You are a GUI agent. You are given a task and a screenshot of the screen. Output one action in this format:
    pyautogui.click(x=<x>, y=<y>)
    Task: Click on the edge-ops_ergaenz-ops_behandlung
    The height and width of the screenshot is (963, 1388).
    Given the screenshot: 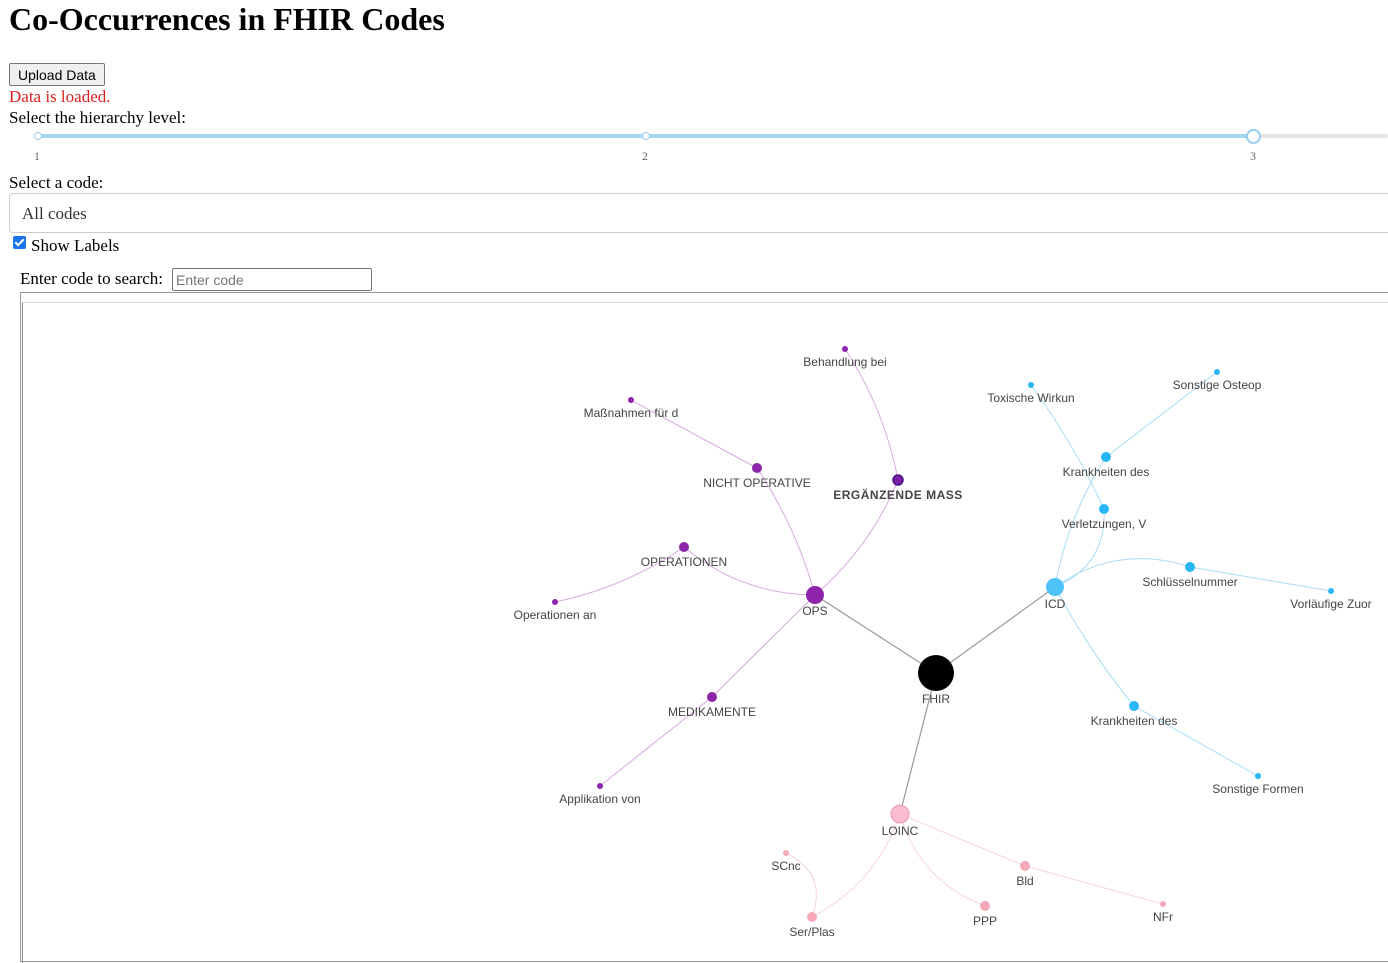 What is the action you would take?
    pyautogui.click(x=871, y=414)
    